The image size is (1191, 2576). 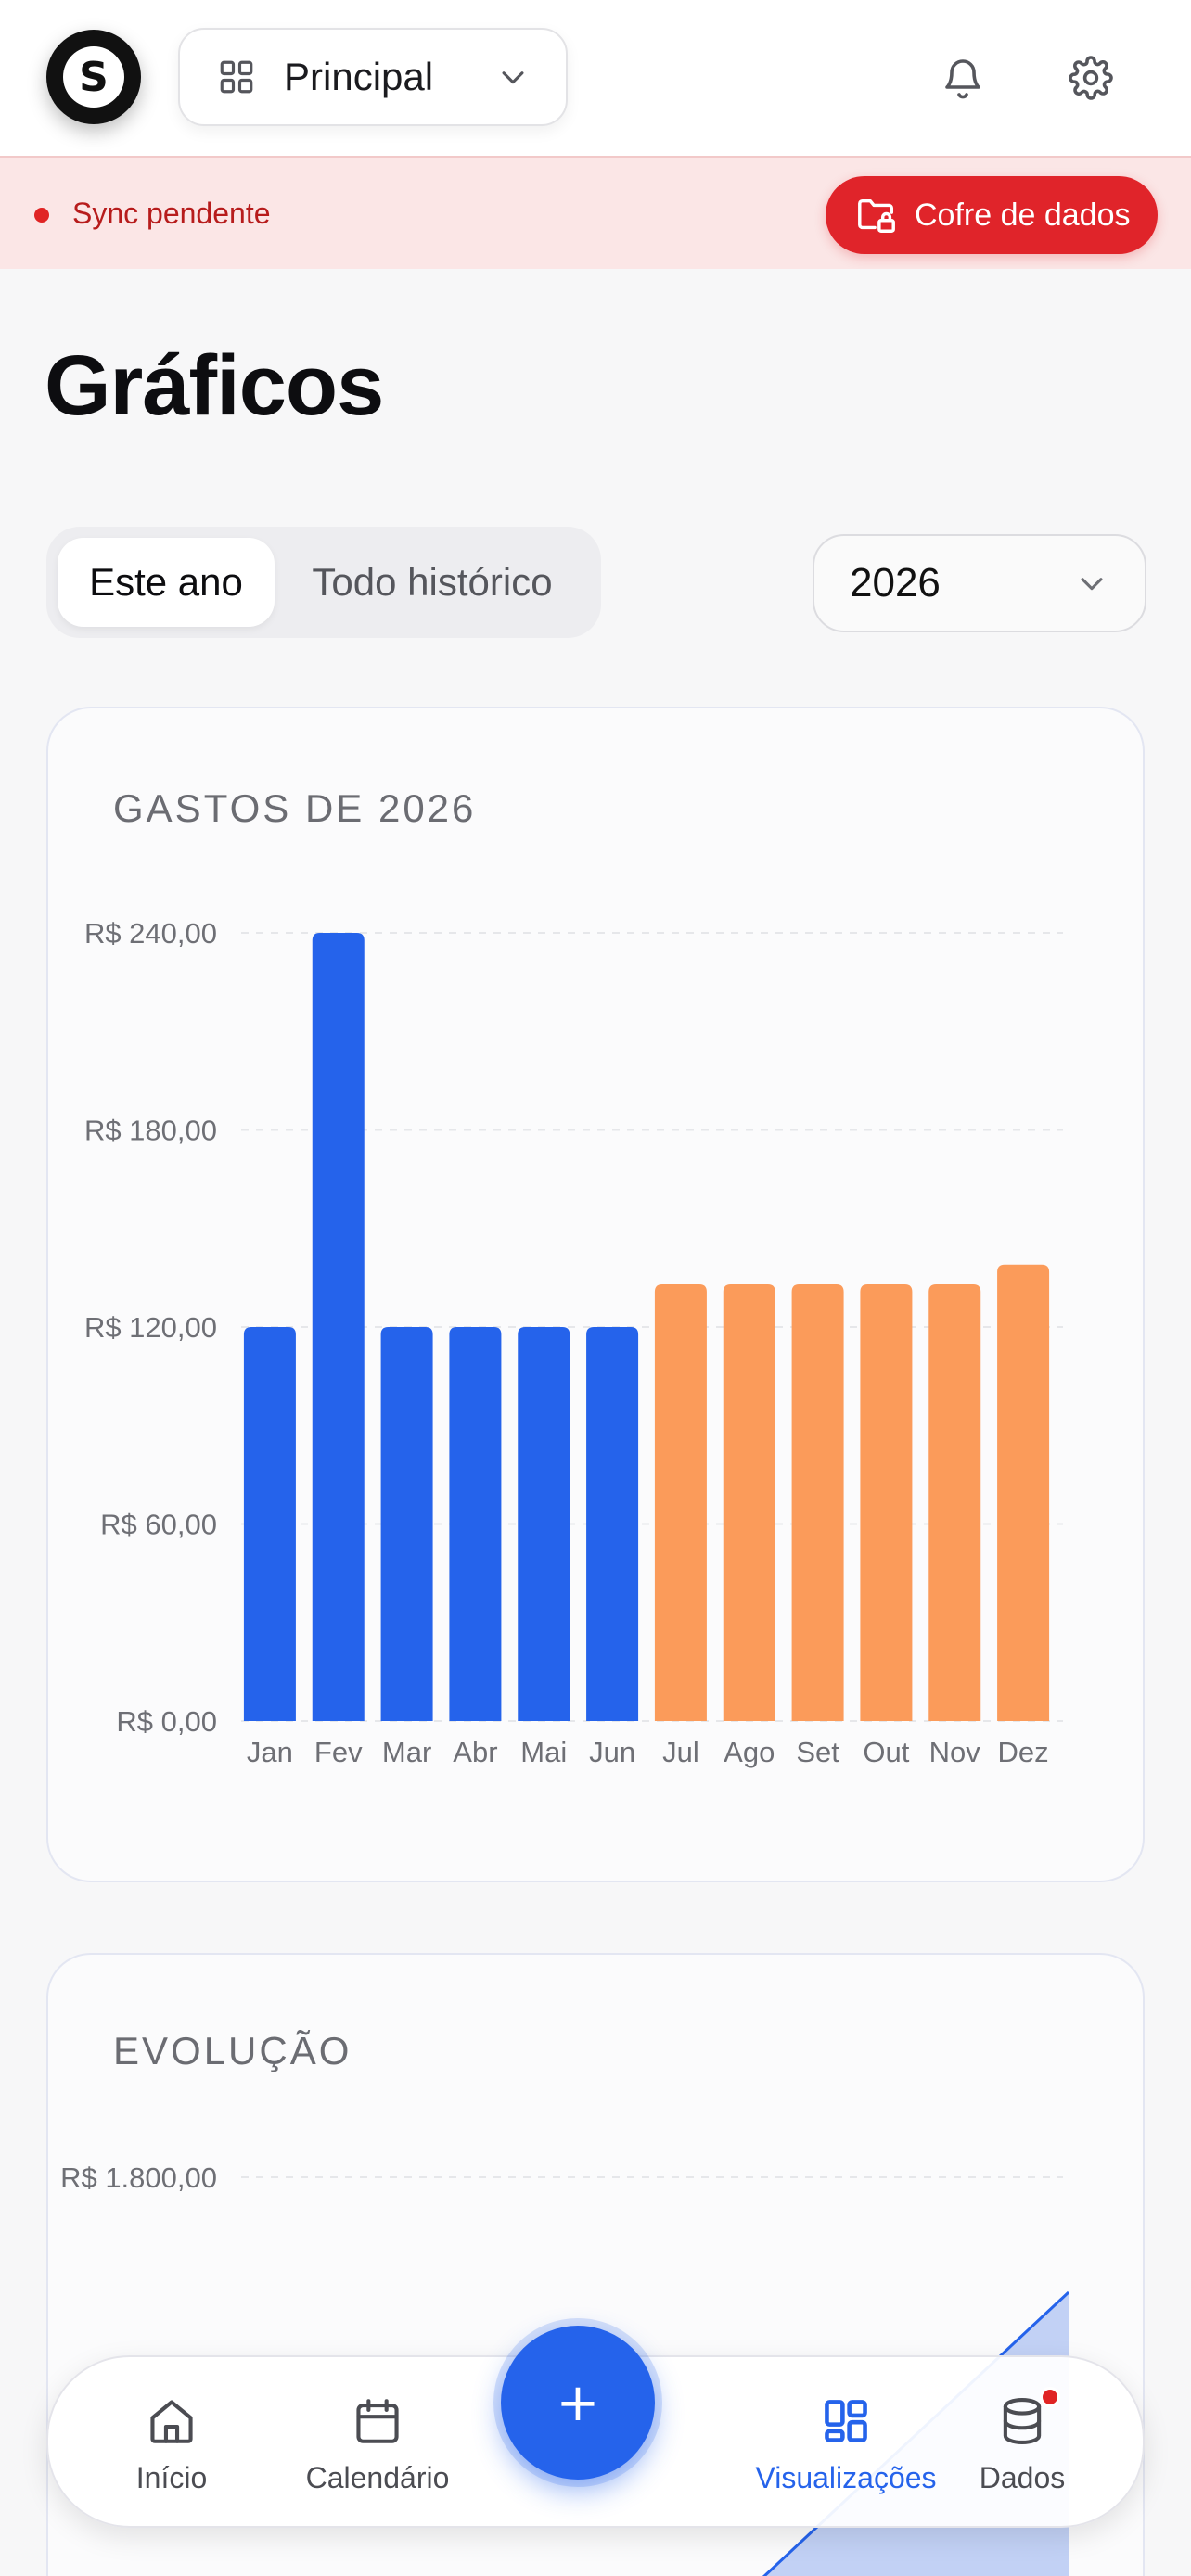 I want to click on bar-jun, so click(x=612, y=1524).